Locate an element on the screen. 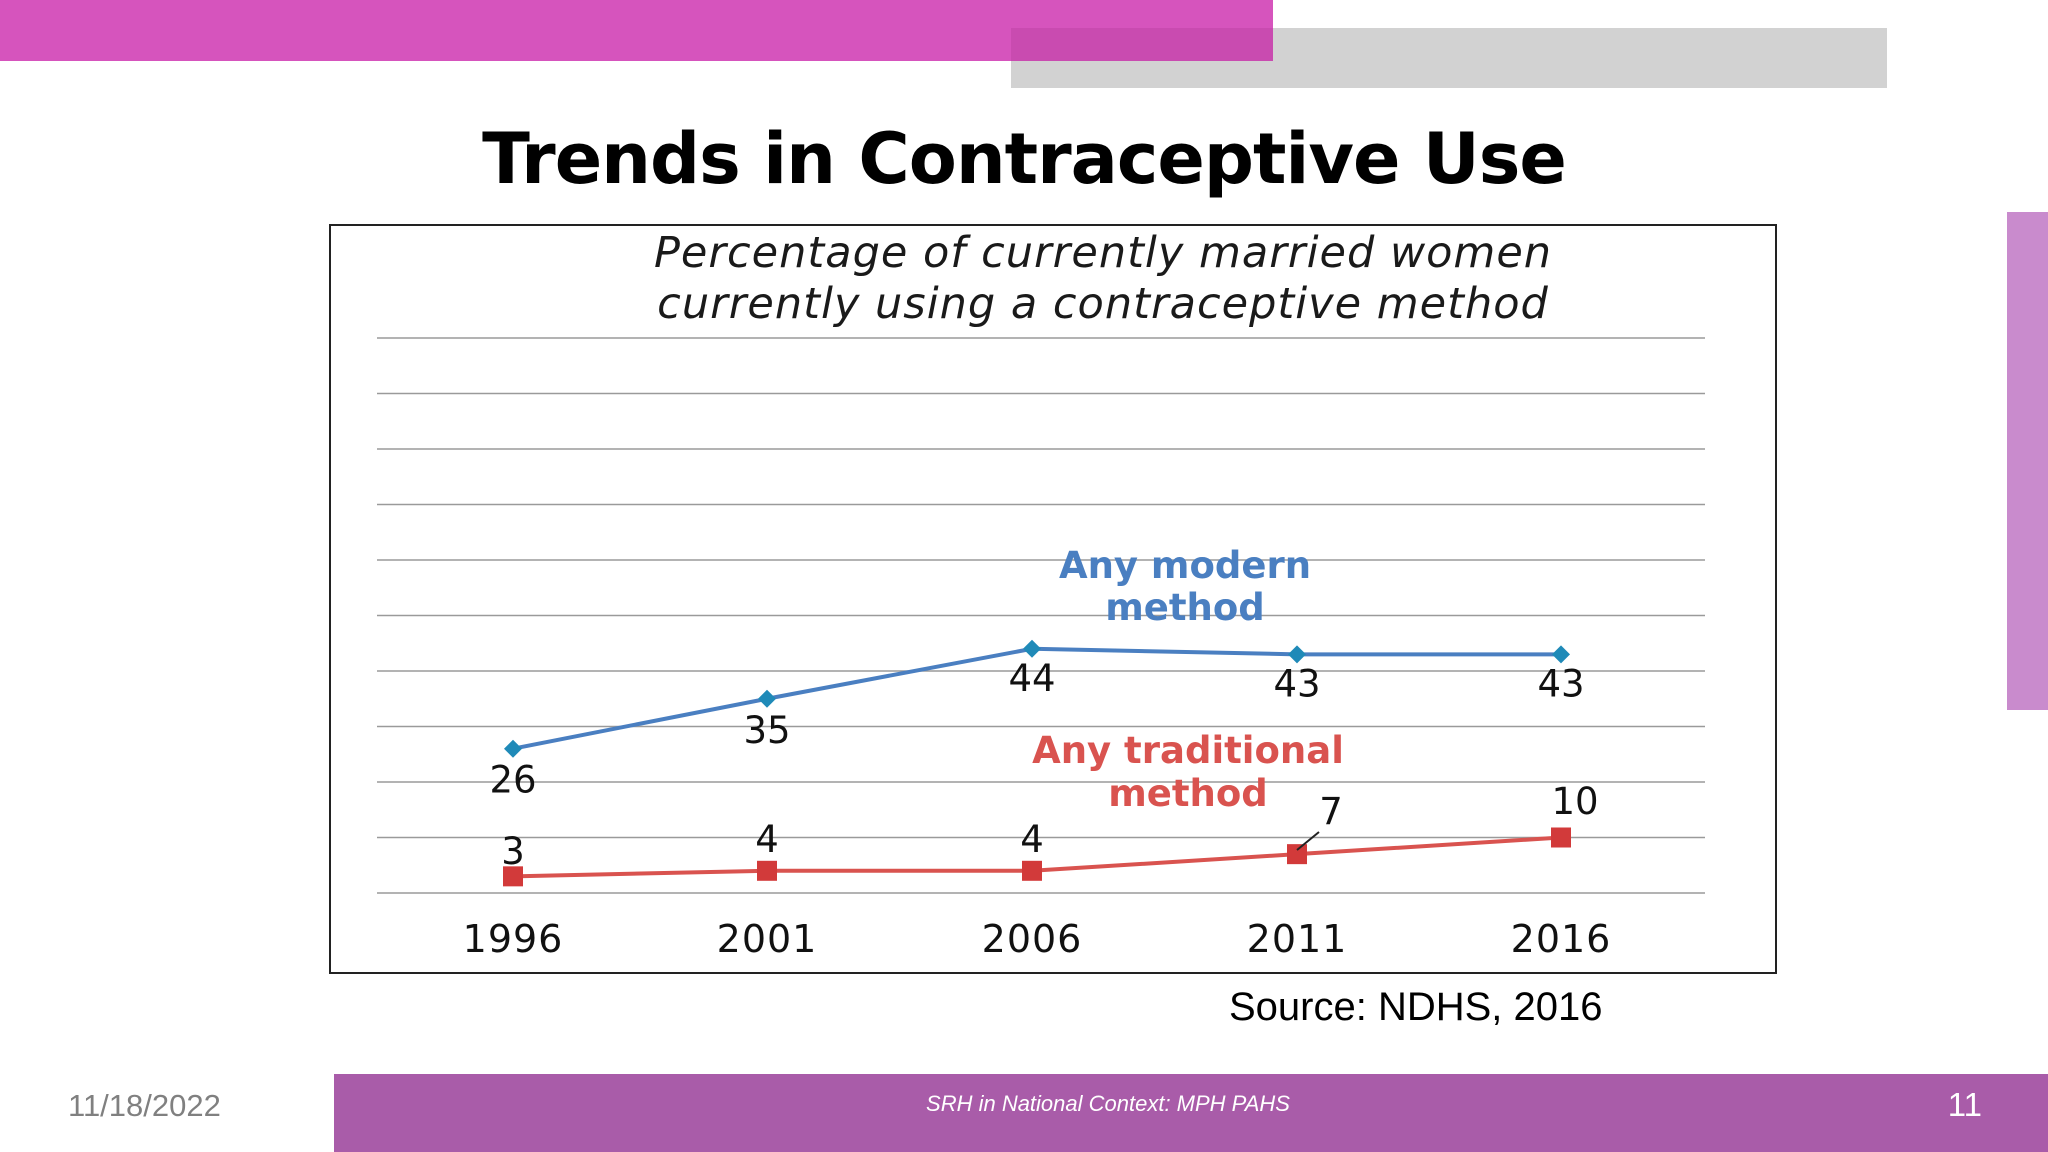  x-tick-label: 2011 is located at coordinates (1297, 939).